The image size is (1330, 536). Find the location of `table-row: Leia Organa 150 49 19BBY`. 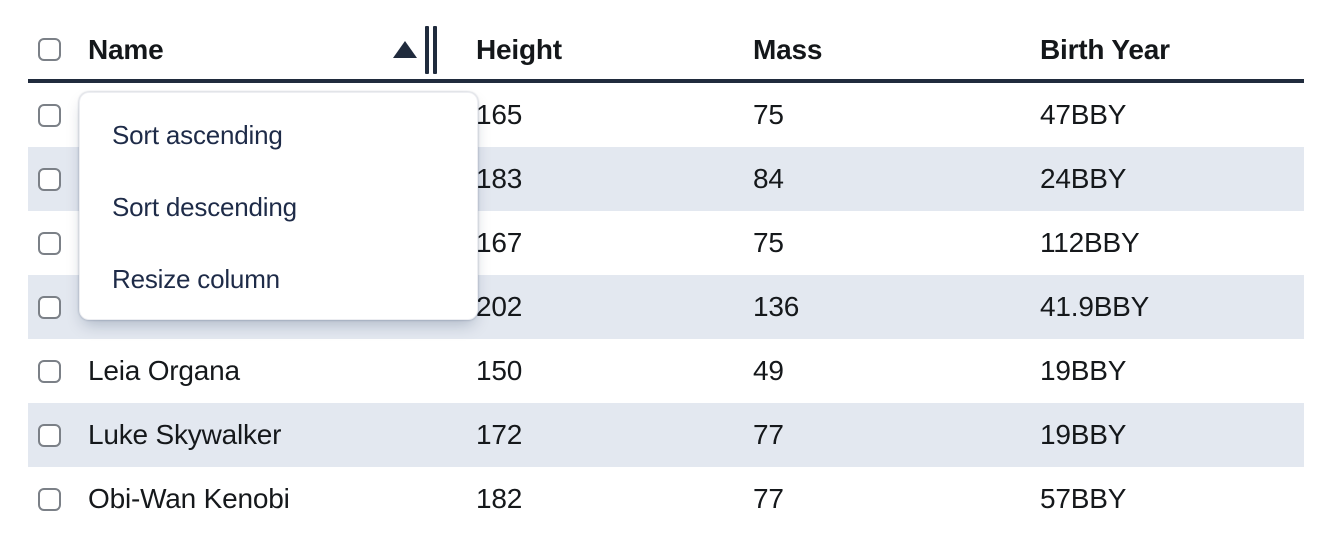

table-row: Leia Organa 150 49 19BBY is located at coordinates (666, 371).